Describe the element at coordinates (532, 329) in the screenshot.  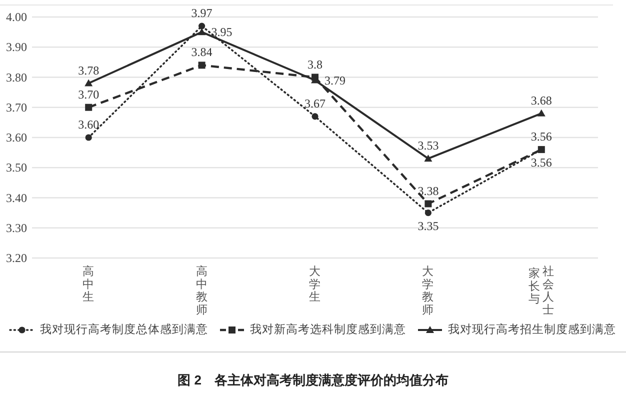
I see `legend-label: 我对现行高考招生制度感到满意` at that location.